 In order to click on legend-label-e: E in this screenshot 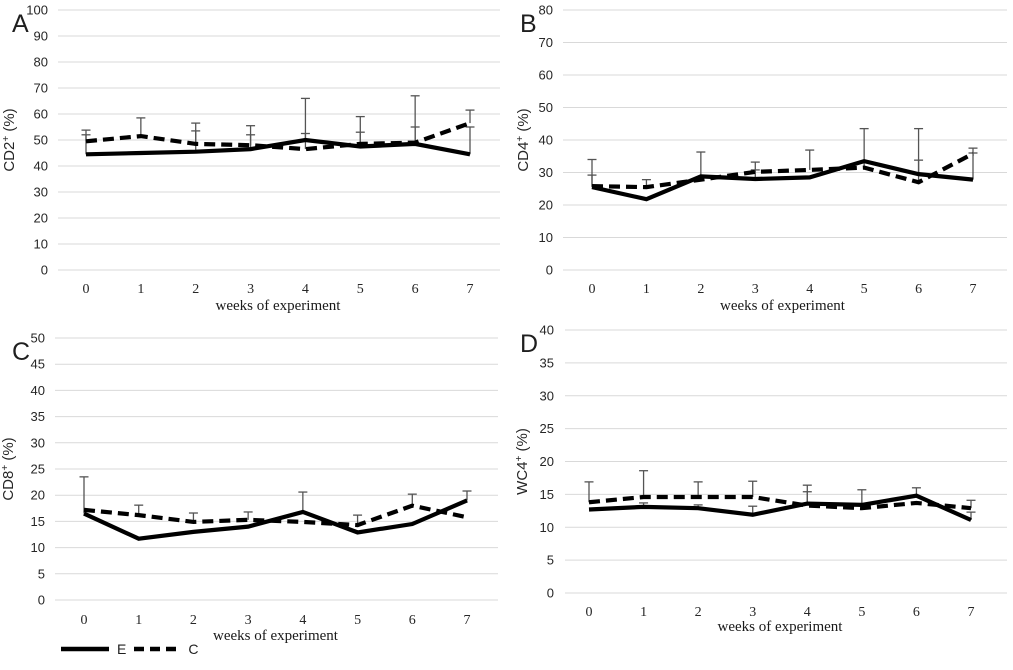, I will do `click(122, 649)`.